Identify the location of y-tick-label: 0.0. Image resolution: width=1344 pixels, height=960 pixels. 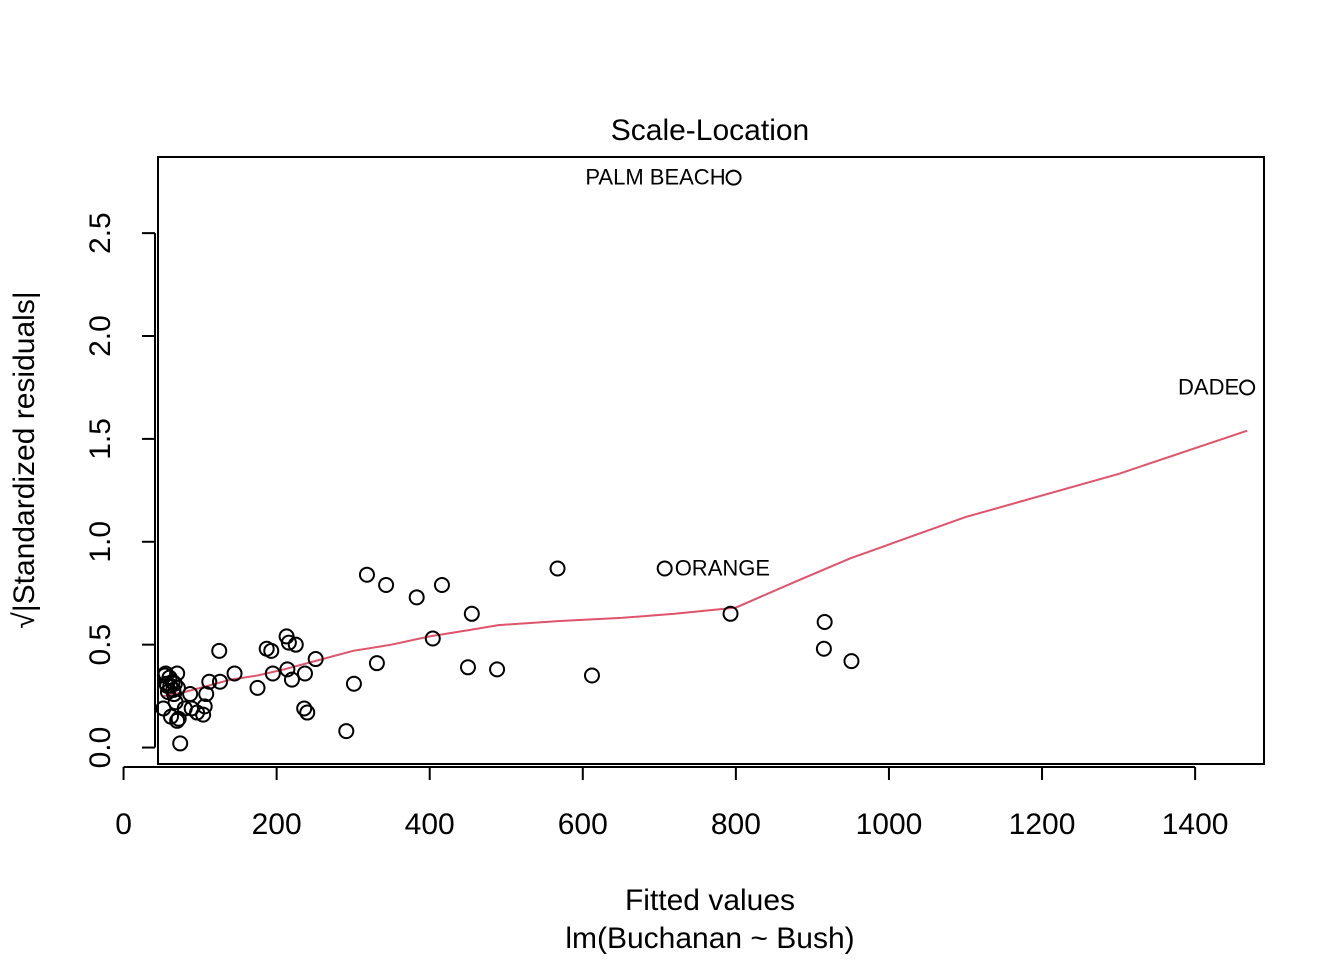
(100, 748).